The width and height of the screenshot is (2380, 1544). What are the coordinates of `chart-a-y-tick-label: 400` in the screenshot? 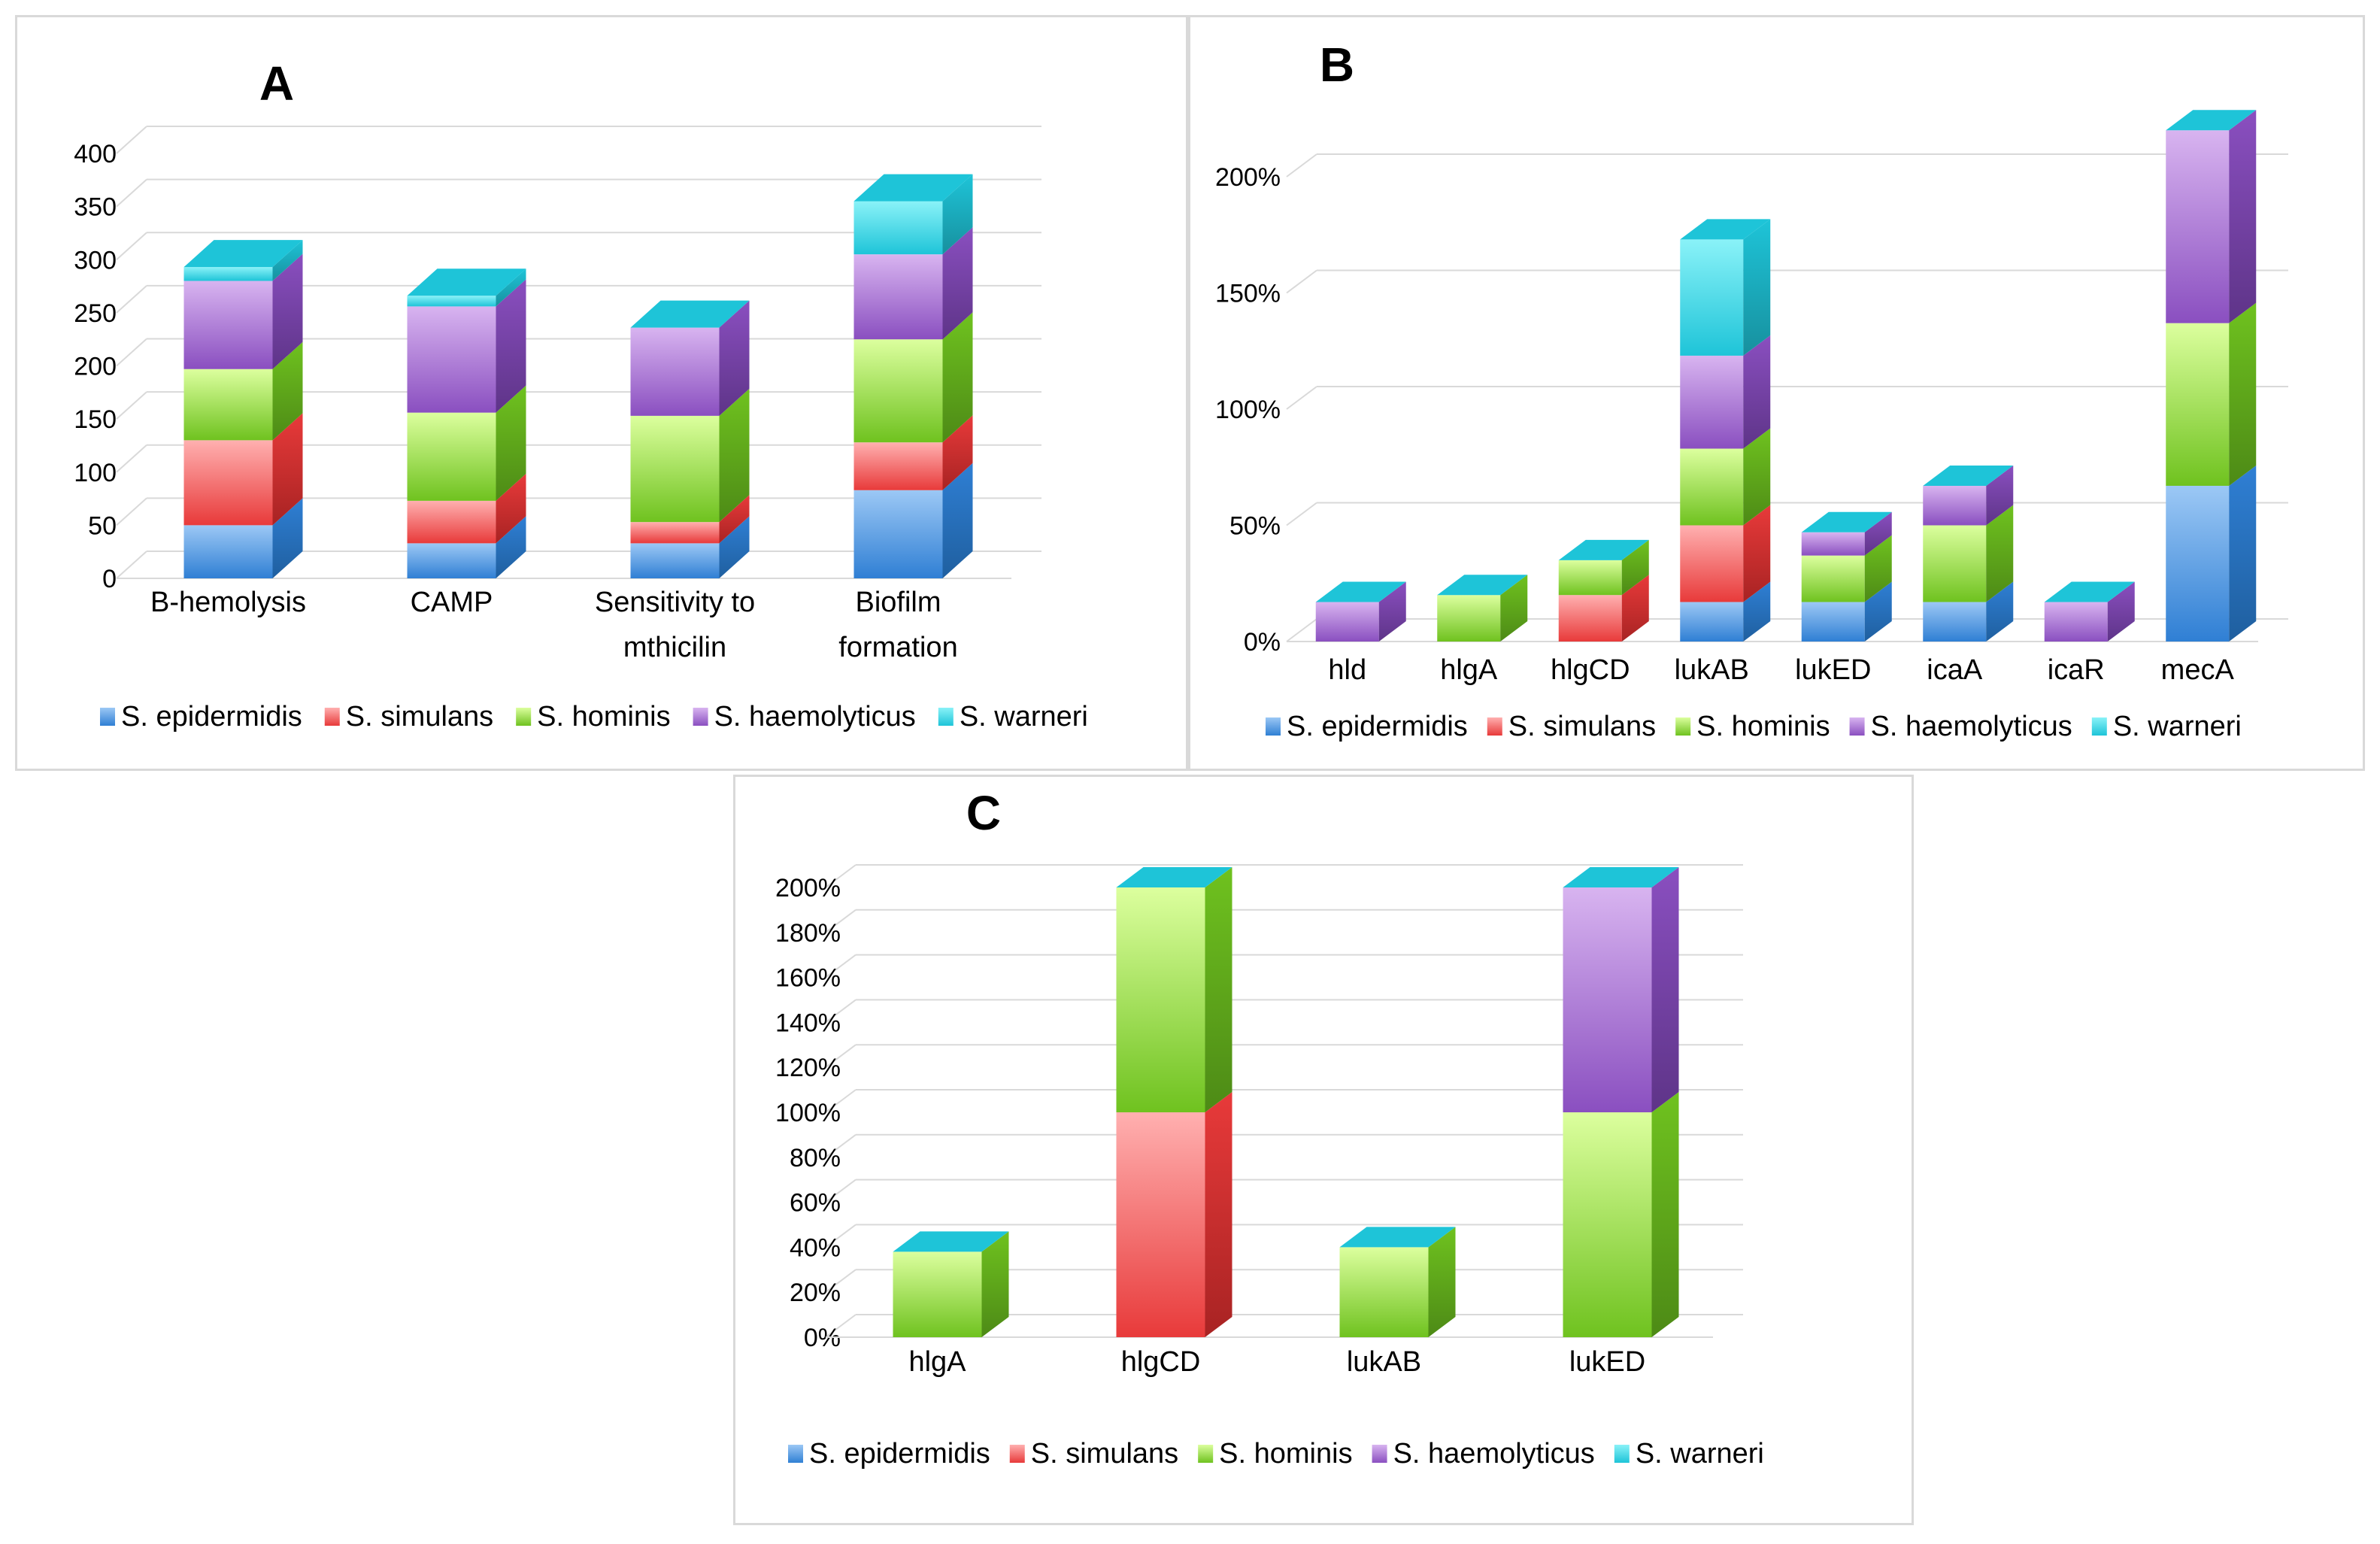 It's located at (95, 154).